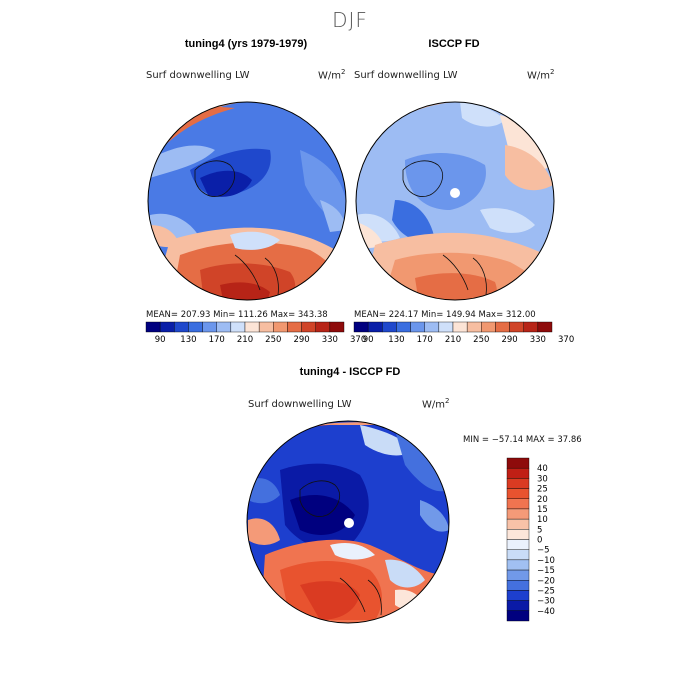 The image size is (700, 700). What do you see at coordinates (160, 340) in the screenshot?
I see `colorbar-tick-label: 90` at bounding box center [160, 340].